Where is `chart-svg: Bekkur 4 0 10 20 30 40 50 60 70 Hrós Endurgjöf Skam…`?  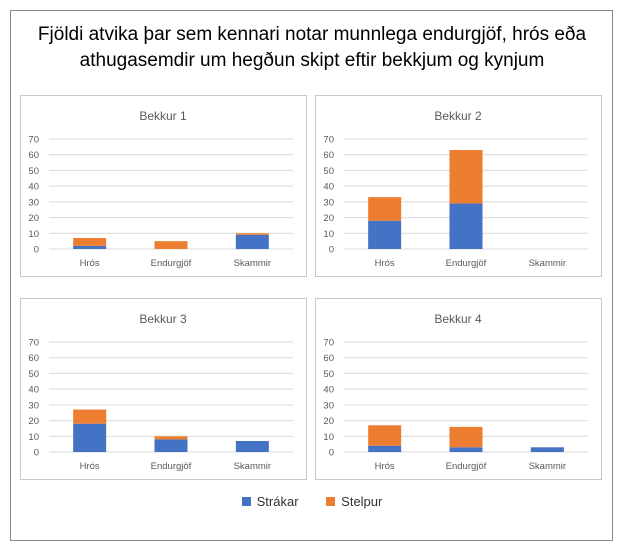 chart-svg: Bekkur 4 0 10 20 30 40 50 60 70 Hrós Endurgjöf Skam… is located at coordinates (455, 392).